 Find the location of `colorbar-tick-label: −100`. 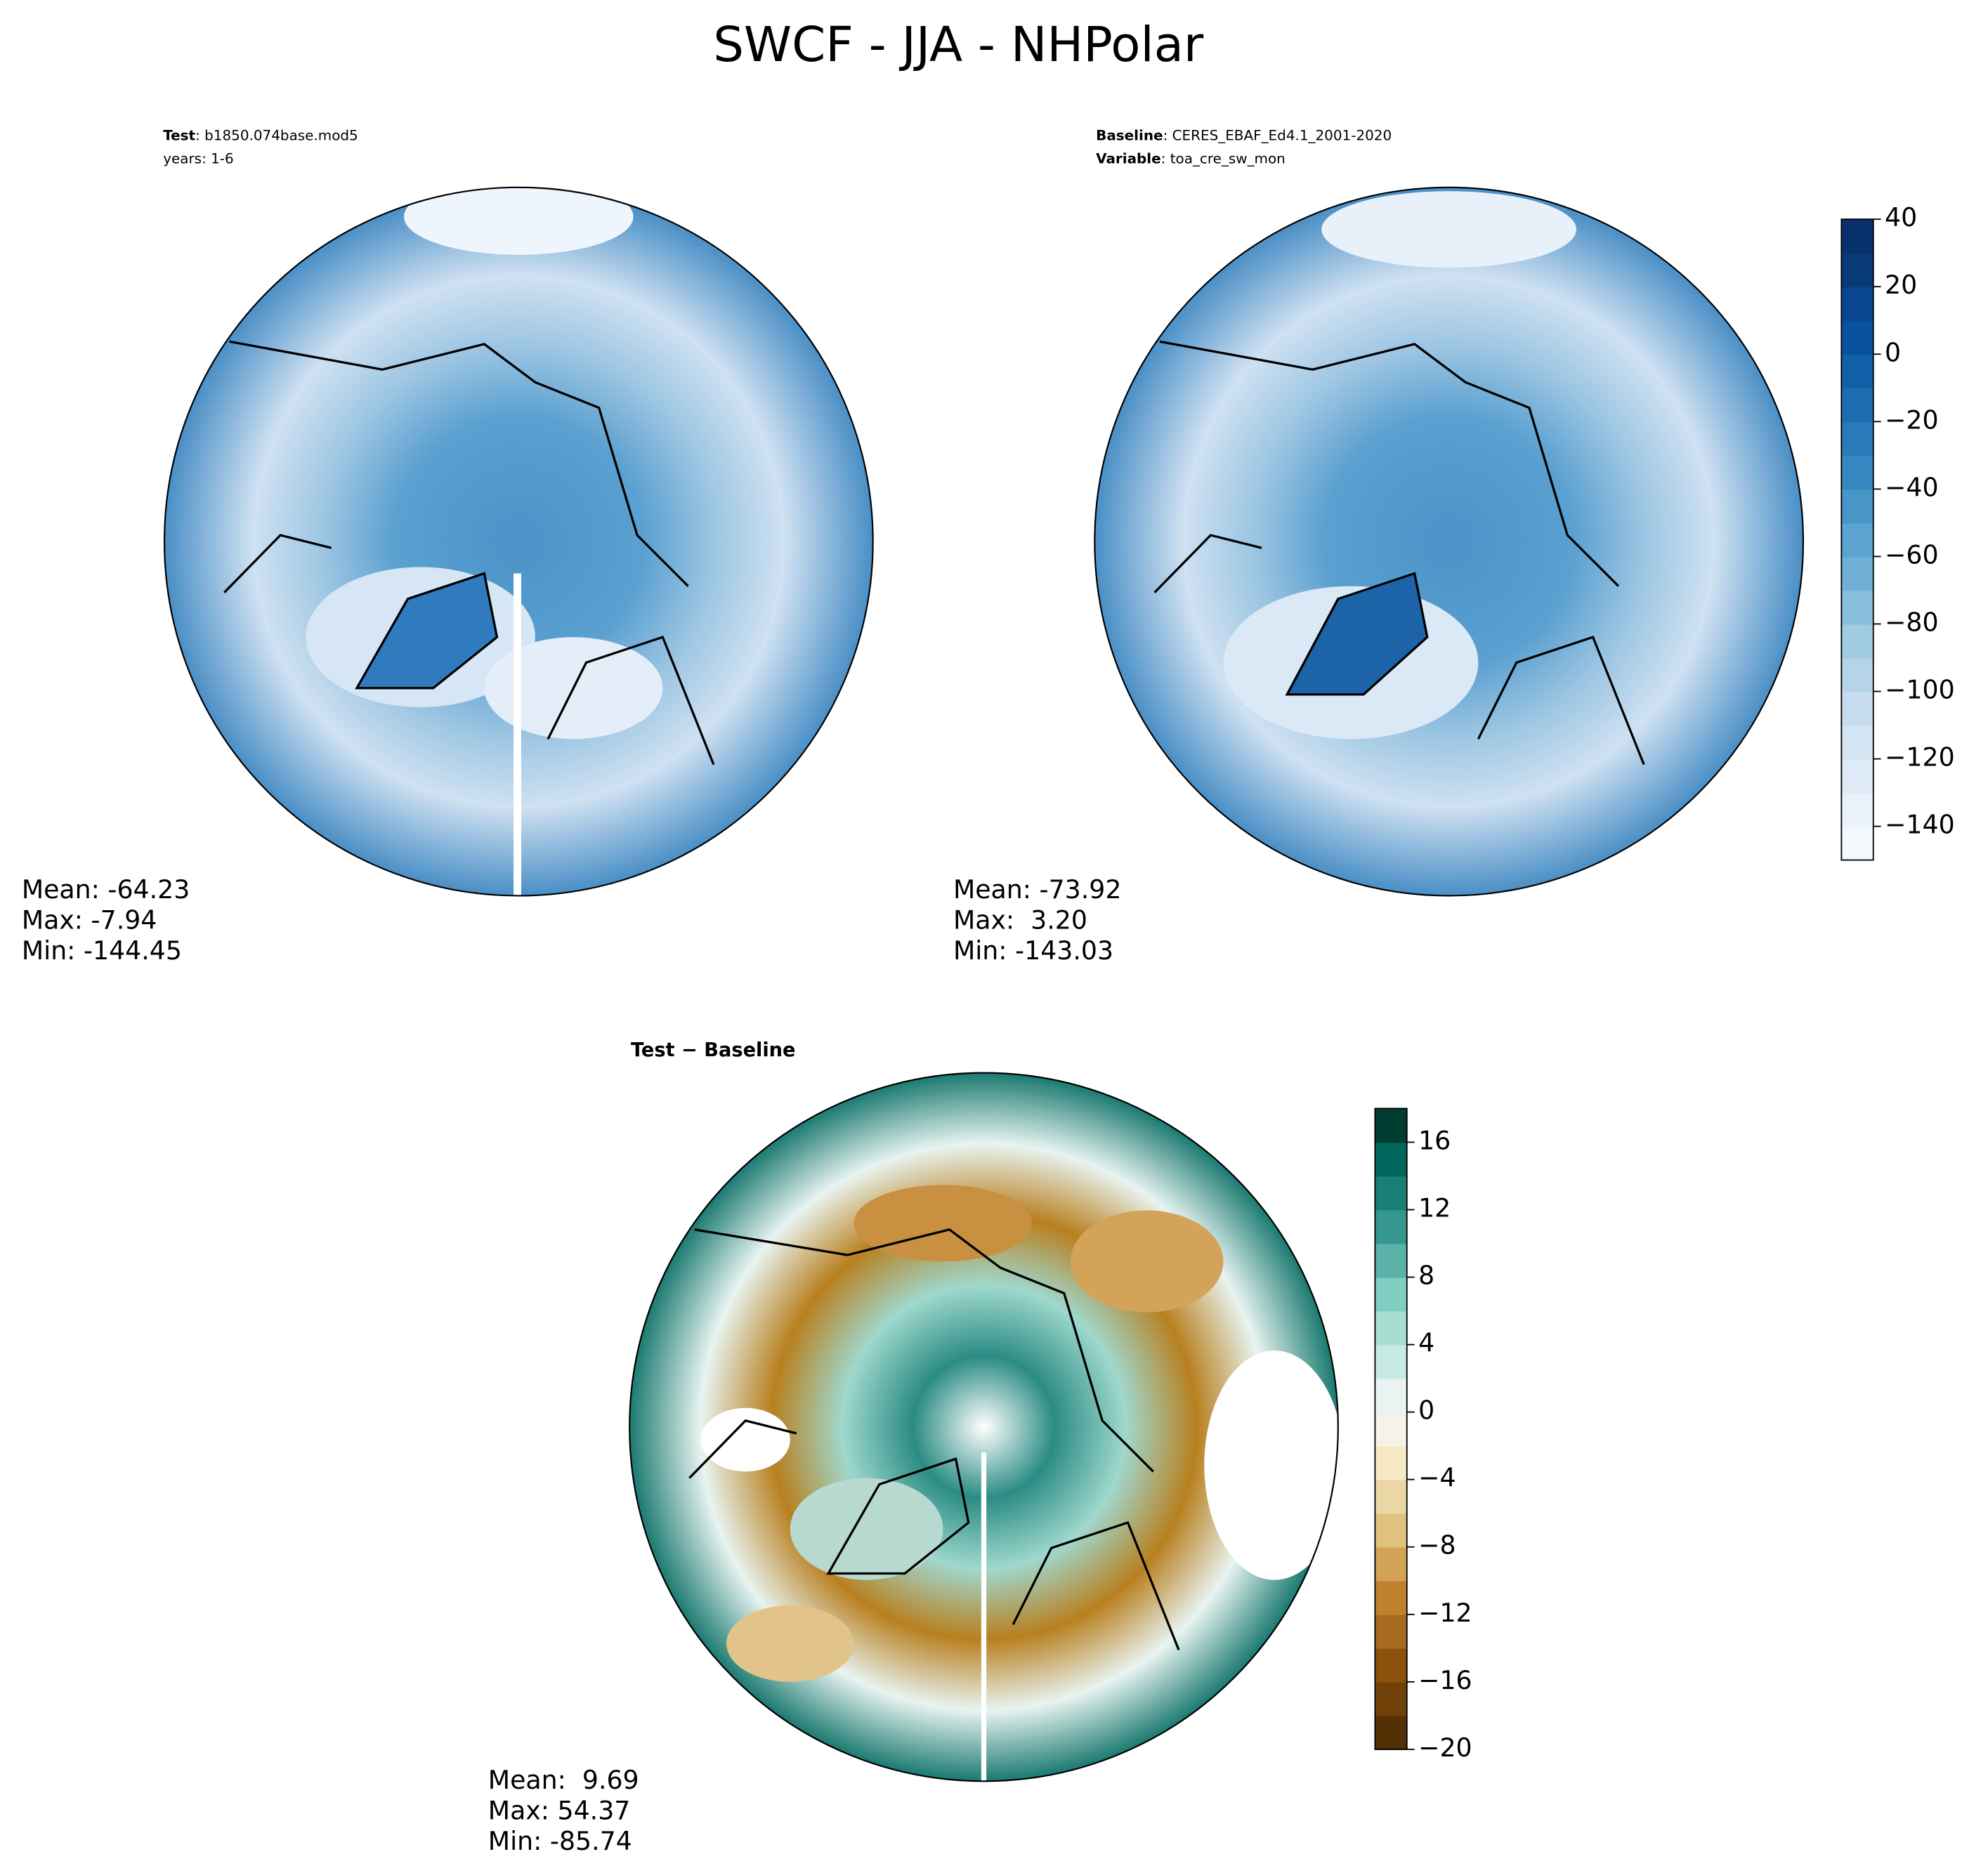

colorbar-tick-label: −100 is located at coordinates (1920, 690).